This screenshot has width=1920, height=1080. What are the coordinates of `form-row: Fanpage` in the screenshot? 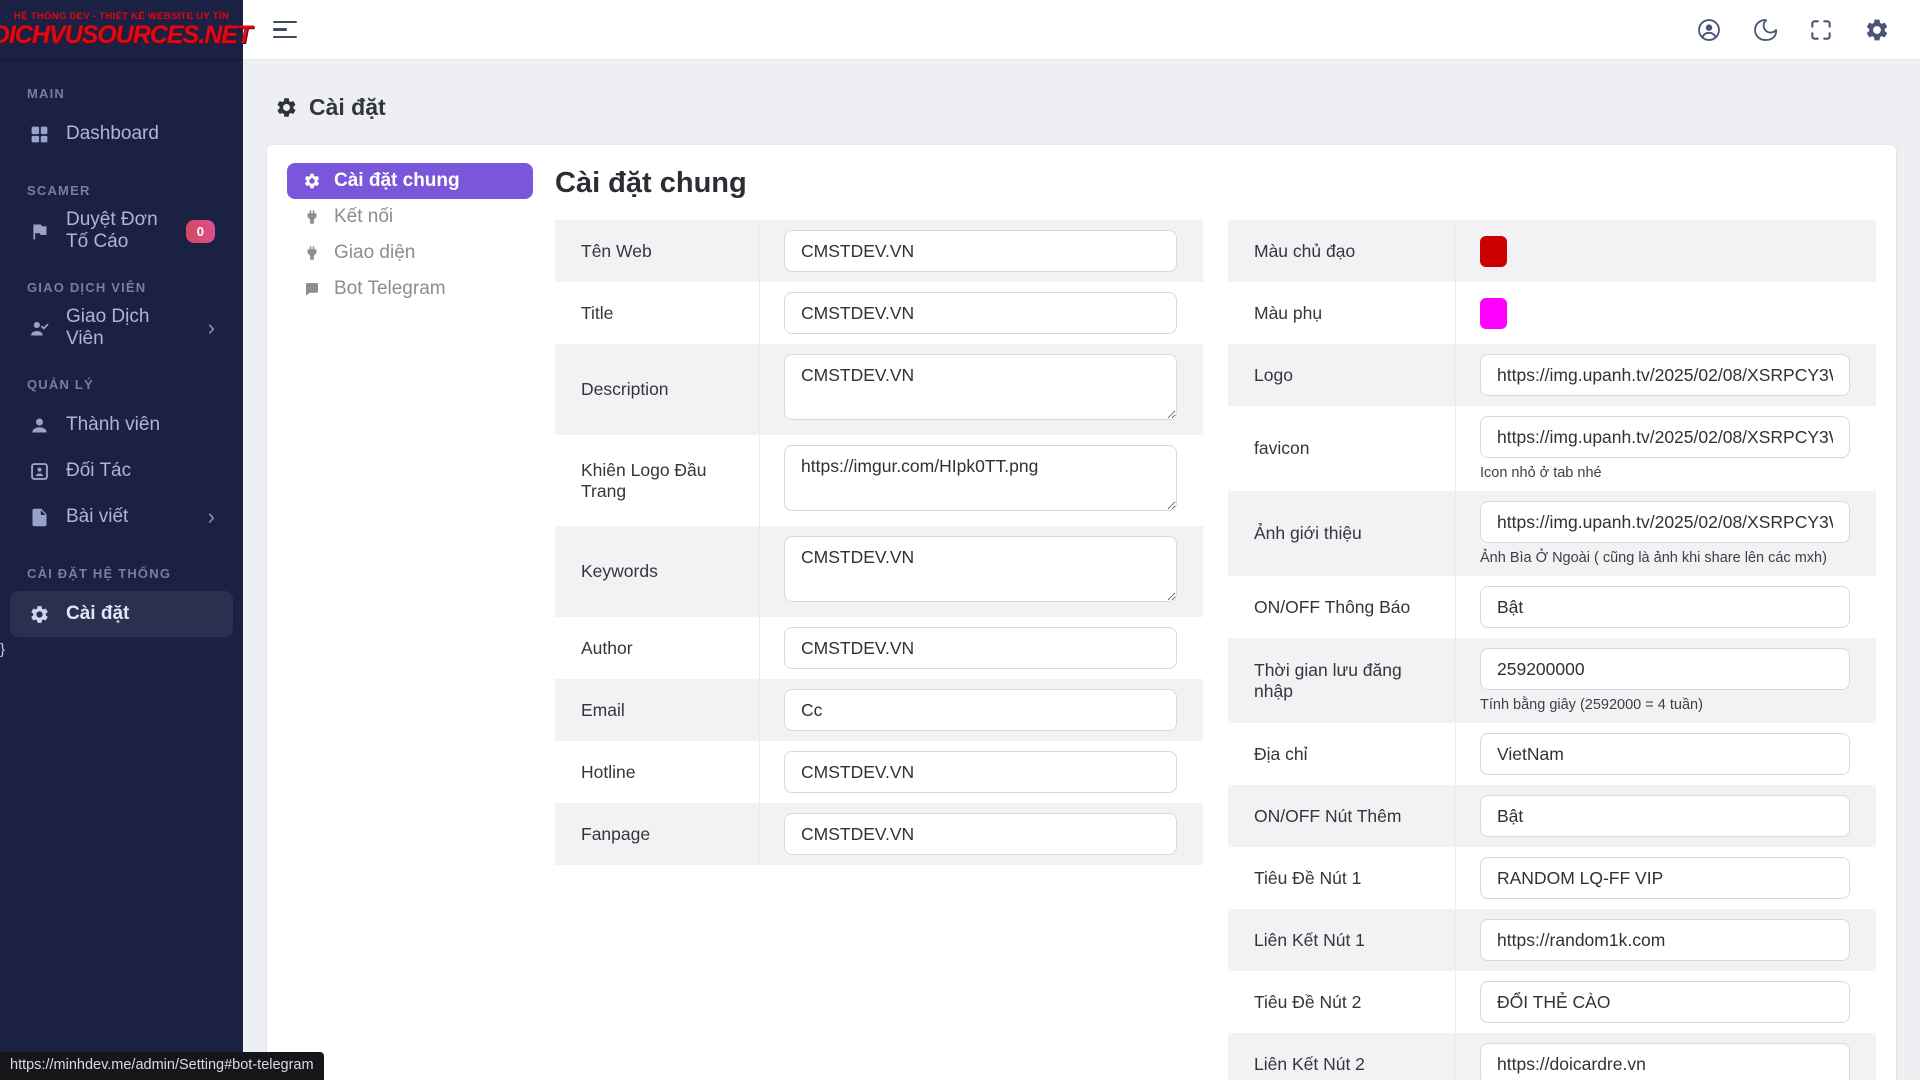 It's located at (879, 834).